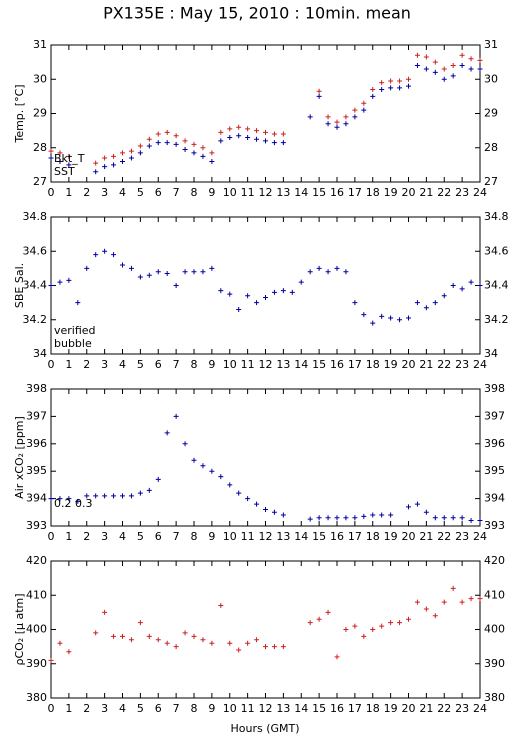 This screenshot has height=739, width=515. I want to click on legend-label: SST, so click(64, 171).